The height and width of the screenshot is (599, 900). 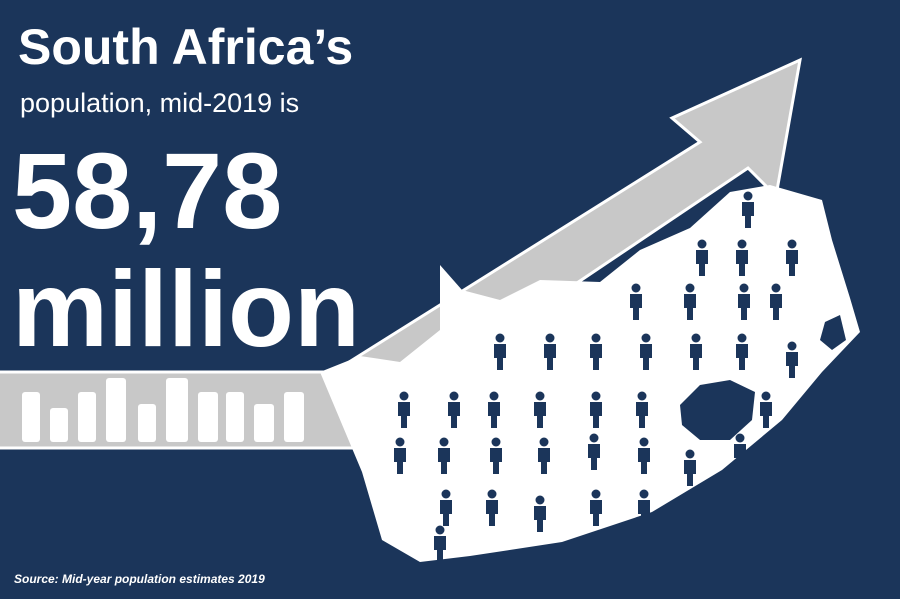 What do you see at coordinates (833, 332) in the screenshot?
I see `eswatini` at bounding box center [833, 332].